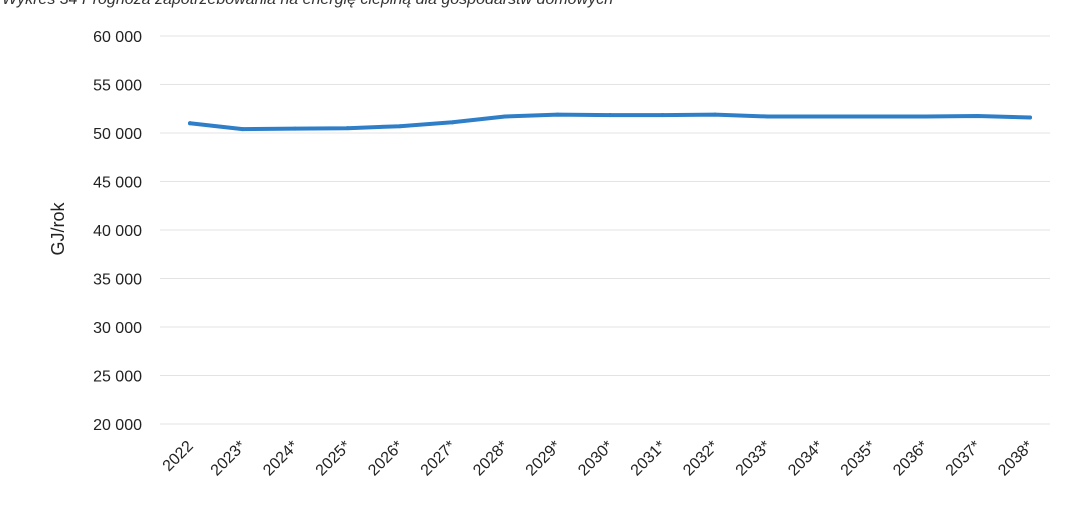 This screenshot has width=1070, height=510. What do you see at coordinates (58, 229) in the screenshot?
I see `y-axis-label: GJ/rok` at bounding box center [58, 229].